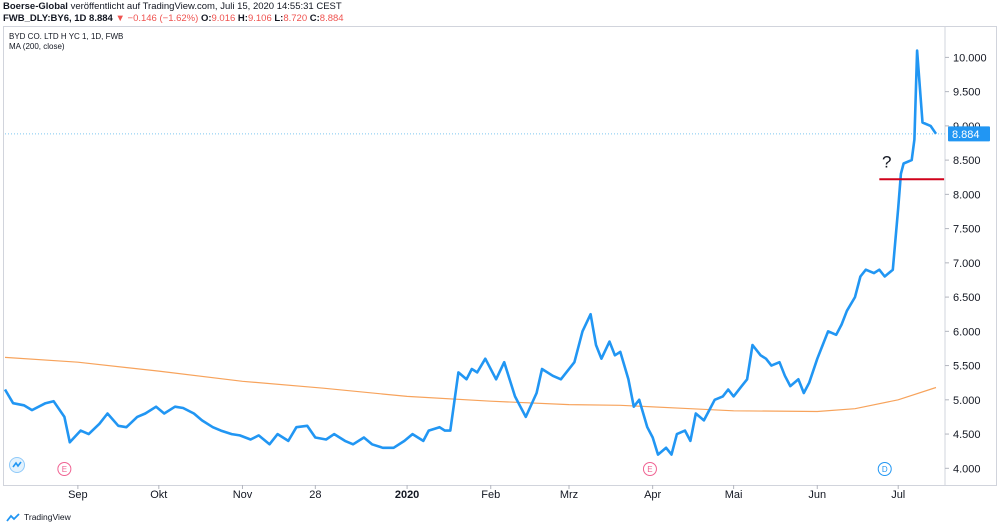 This screenshot has height=528, width=1000. I want to click on last-price-tag: 8.884, so click(969, 134).